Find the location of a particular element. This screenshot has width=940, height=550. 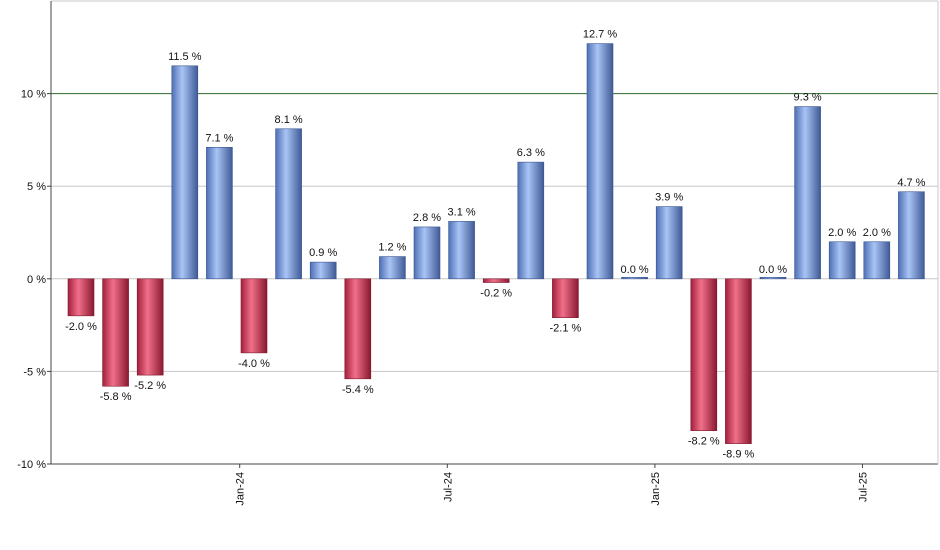

data-label: -5.4 % is located at coordinates (358, 390).